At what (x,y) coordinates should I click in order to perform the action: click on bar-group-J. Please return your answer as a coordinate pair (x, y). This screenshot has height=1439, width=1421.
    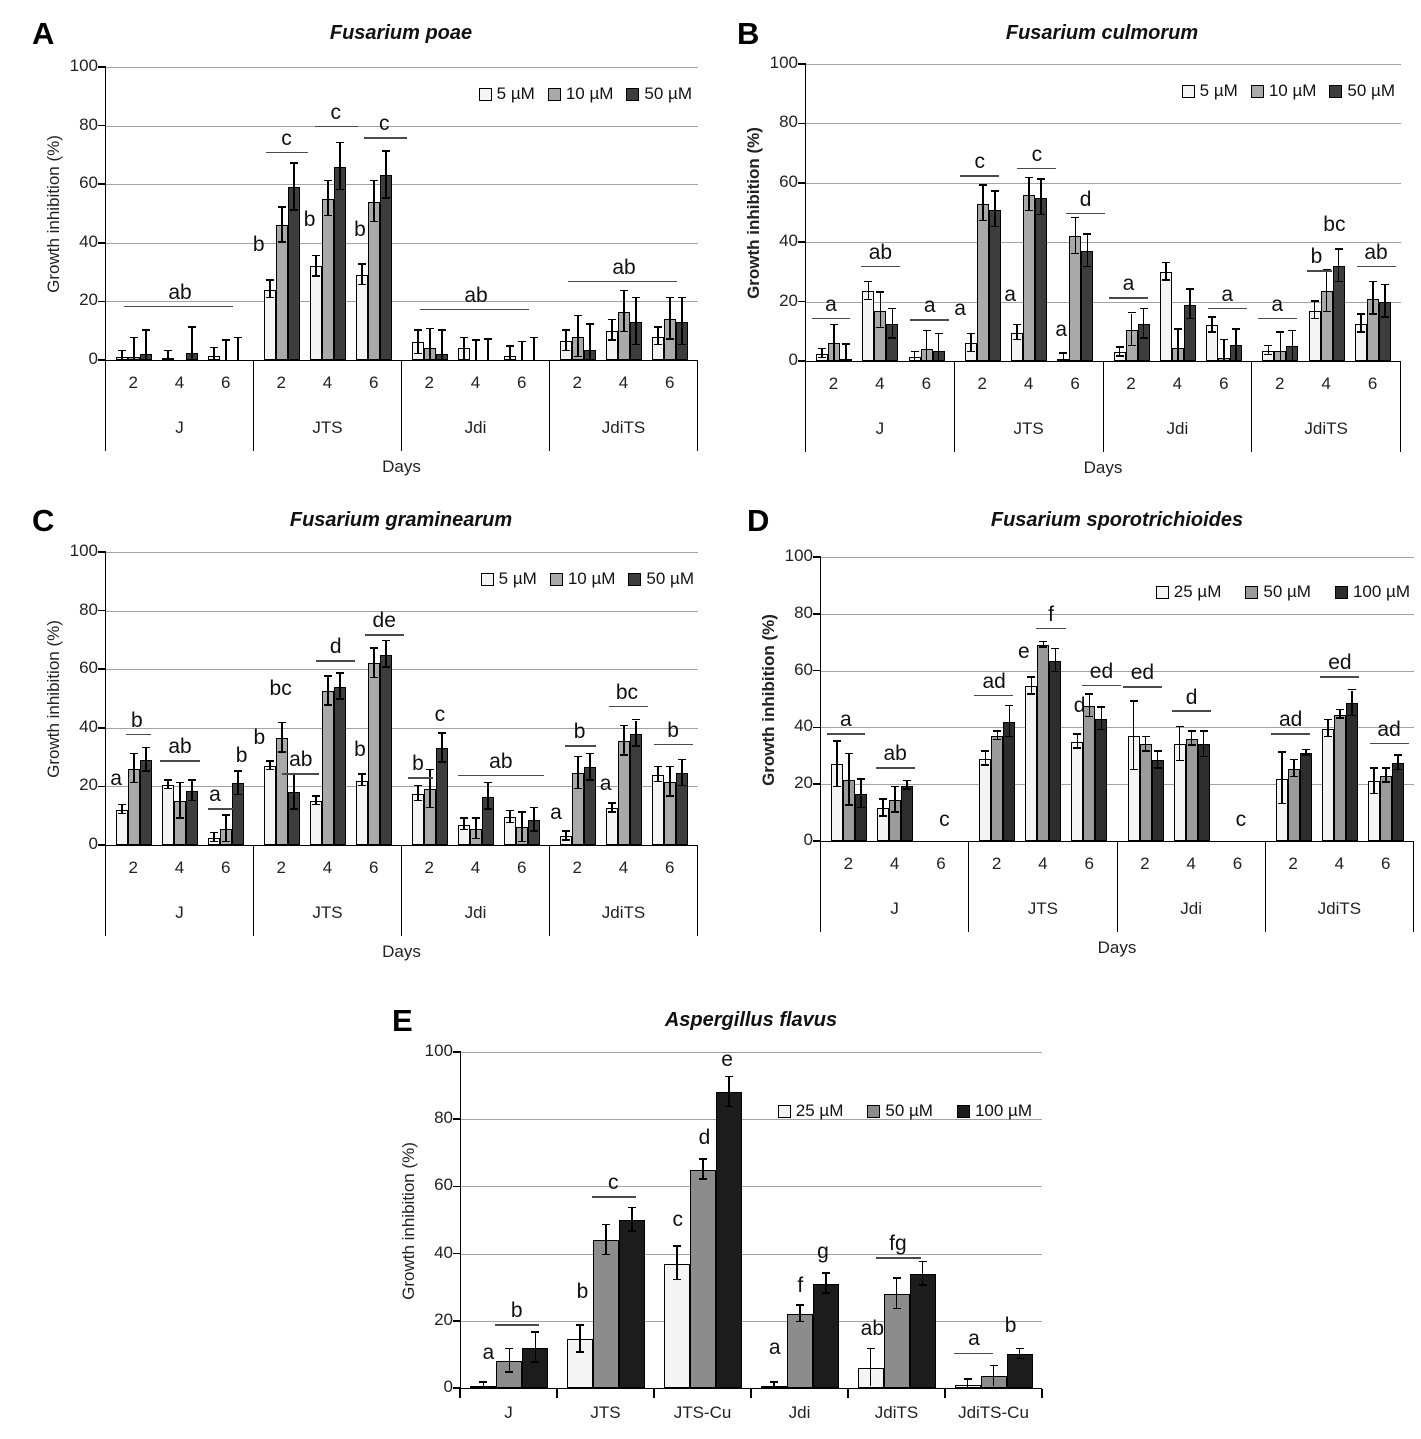
    Looking at the image, I should click on (180, 699).